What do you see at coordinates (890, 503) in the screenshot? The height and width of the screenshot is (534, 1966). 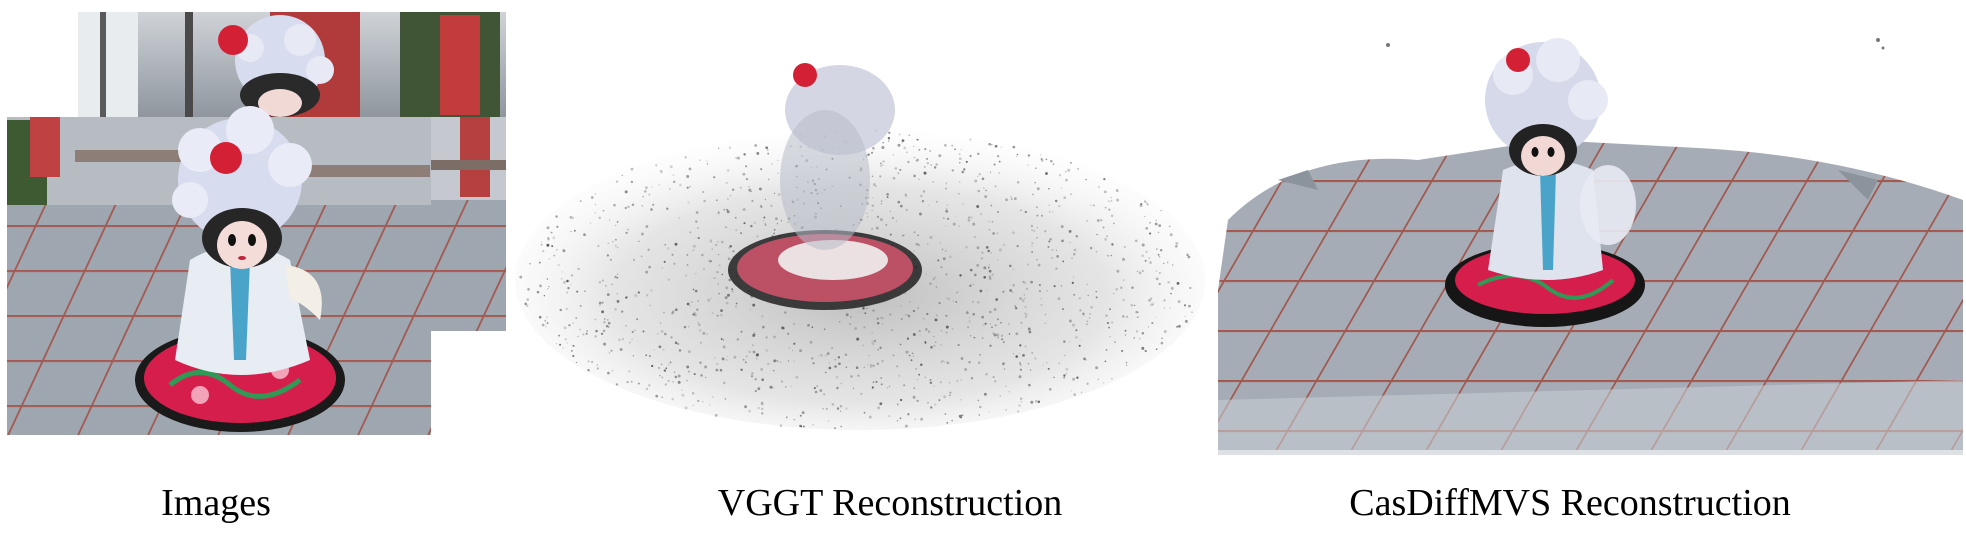 I see `vggt-caption: VGGT Reconstruction` at bounding box center [890, 503].